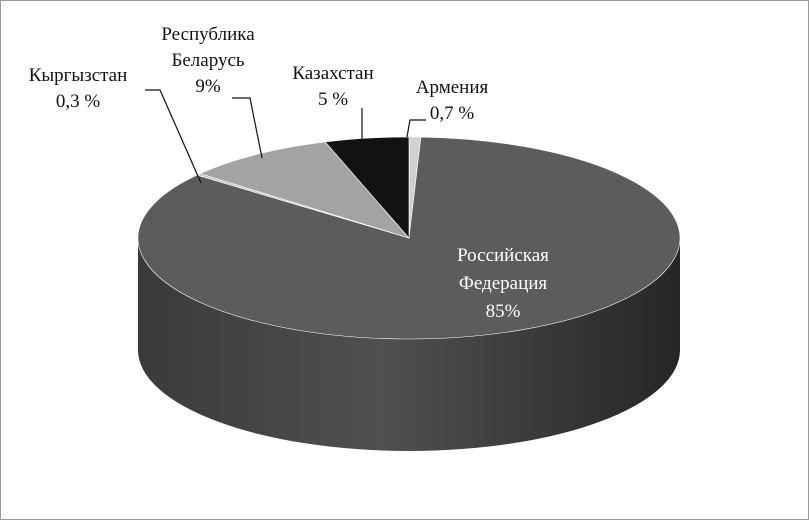 This screenshot has width=809, height=520. Describe the element at coordinates (78, 75) in the screenshot. I see `category-label: Кыргызстан` at that location.